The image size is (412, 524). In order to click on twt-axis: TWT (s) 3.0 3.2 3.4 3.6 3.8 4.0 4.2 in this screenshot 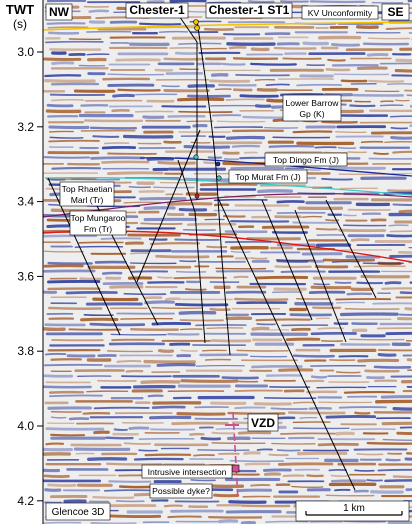, I will do `click(22, 262)`.